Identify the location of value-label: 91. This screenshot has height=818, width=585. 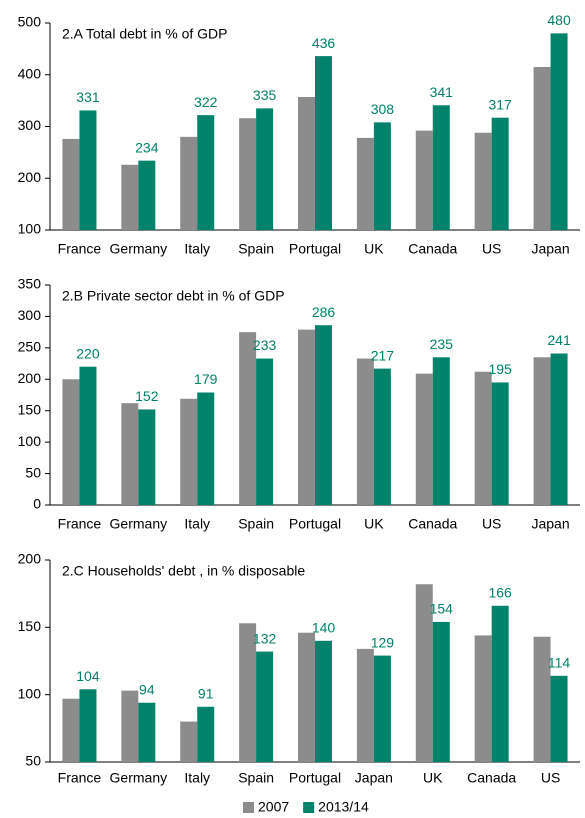
(206, 693).